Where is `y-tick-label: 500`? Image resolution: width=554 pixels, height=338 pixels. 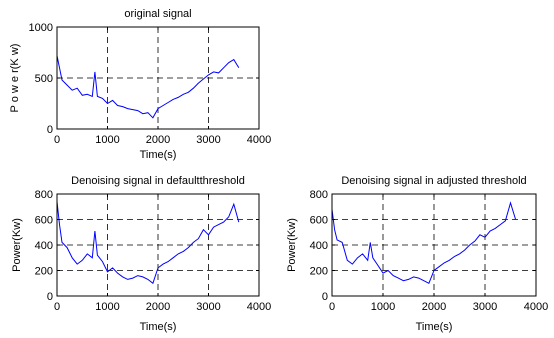 y-tick-label: 500 is located at coordinates (44, 79).